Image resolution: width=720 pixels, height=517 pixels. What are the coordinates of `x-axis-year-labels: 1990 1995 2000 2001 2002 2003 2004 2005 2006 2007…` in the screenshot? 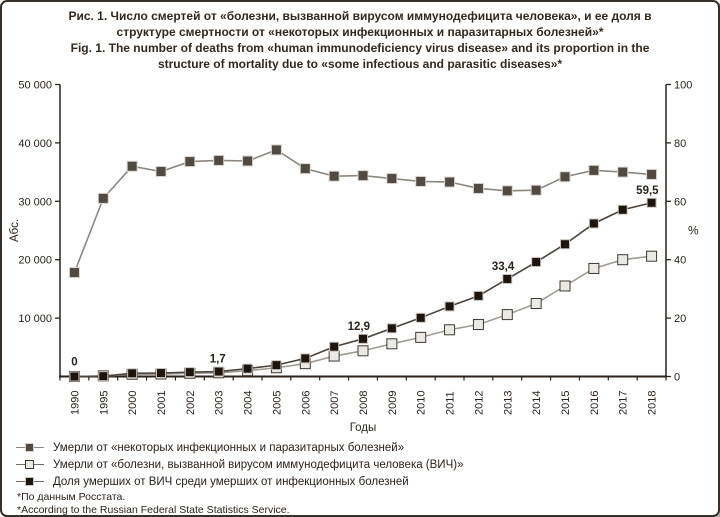 It's located at (363, 403).